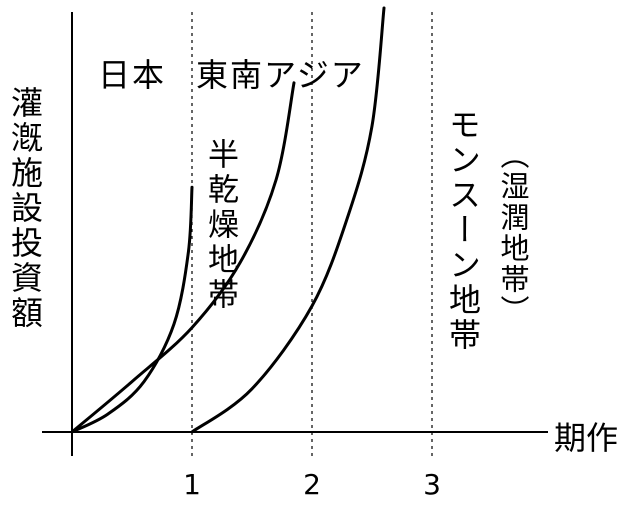 This screenshot has width=640, height=512. What do you see at coordinates (280, 75) in the screenshot?
I see `annotation-southeast-asia: 東南アジア` at bounding box center [280, 75].